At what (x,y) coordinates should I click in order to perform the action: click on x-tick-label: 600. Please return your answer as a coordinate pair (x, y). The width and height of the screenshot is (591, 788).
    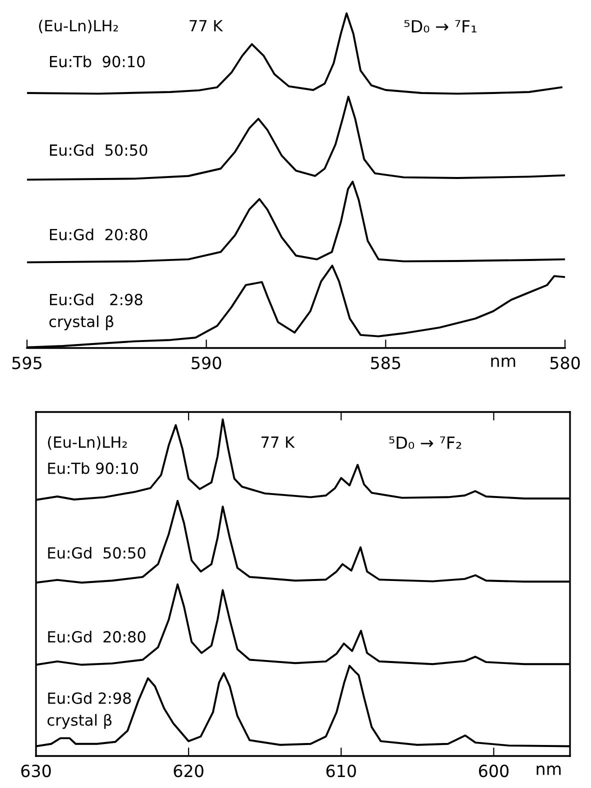
    Looking at the image, I should click on (493, 771).